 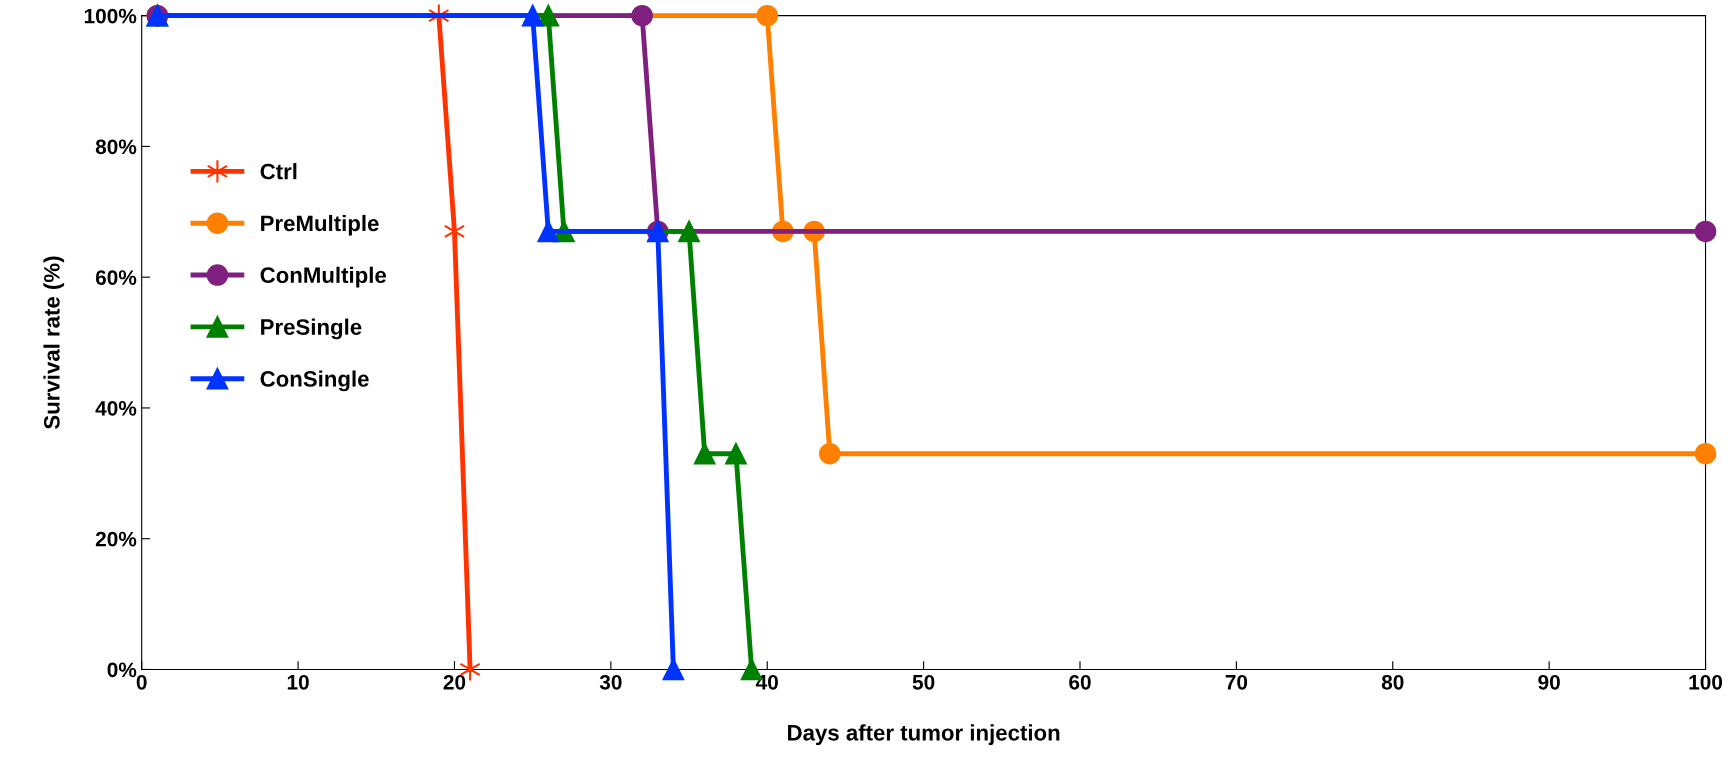 What do you see at coordinates (923, 682) in the screenshot?
I see `x-tick-label: 50` at bounding box center [923, 682].